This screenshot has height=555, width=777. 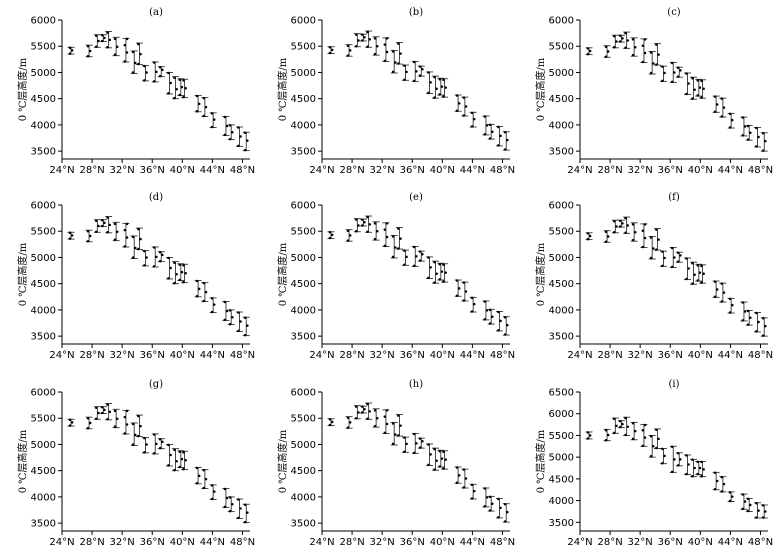 I want to click on y-tick-label: 5500, so click(x=303, y=47).